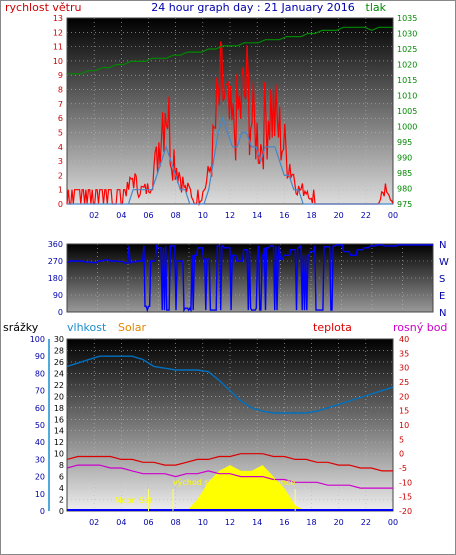  I want to click on humidity-tick-label: 6, so click(61, 477).